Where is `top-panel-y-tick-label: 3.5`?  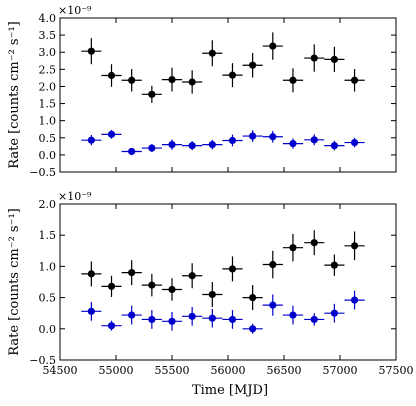
top-panel-y-tick-label: 3.5 is located at coordinates (48, 35).